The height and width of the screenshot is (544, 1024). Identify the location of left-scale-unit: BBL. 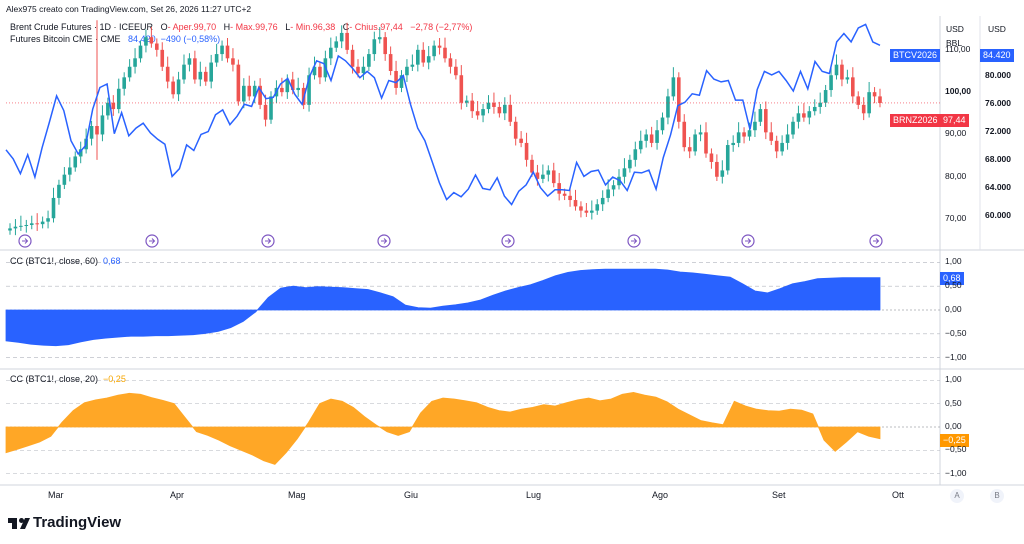
(954, 43).